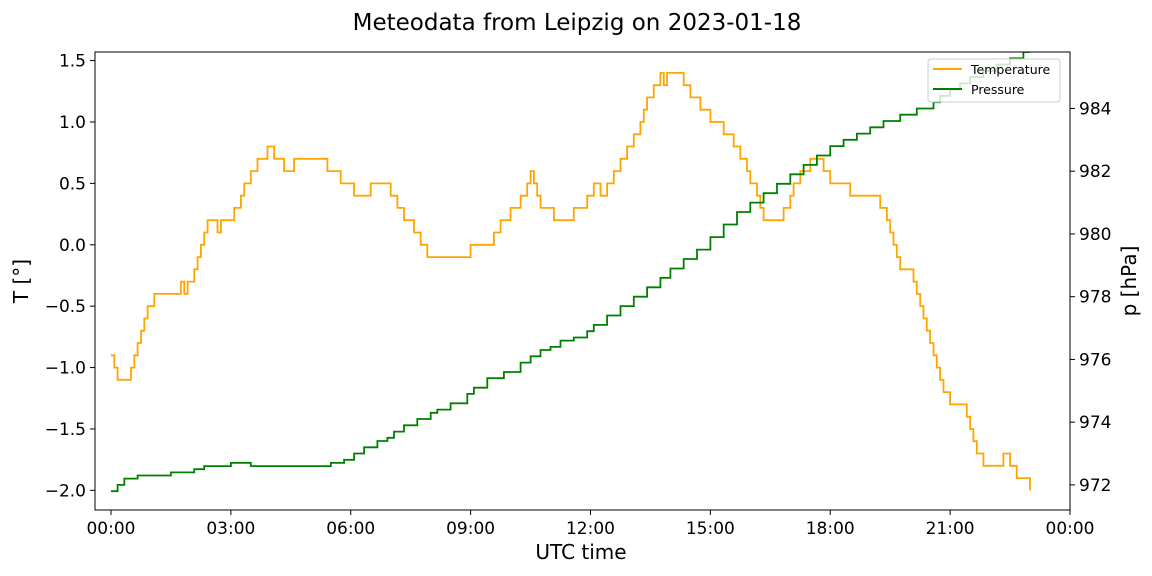 Image resolution: width=1152 pixels, height=576 pixels. What do you see at coordinates (1010, 69) in the screenshot?
I see `legend-label-temperature: Temperature` at bounding box center [1010, 69].